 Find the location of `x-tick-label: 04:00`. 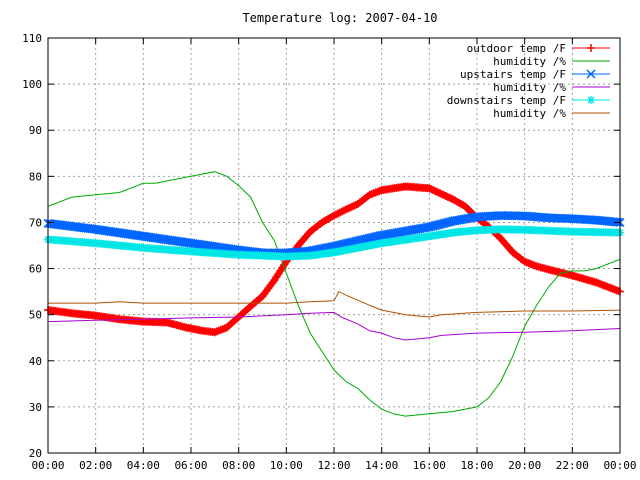

x-tick-label: 04:00 is located at coordinates (143, 465).